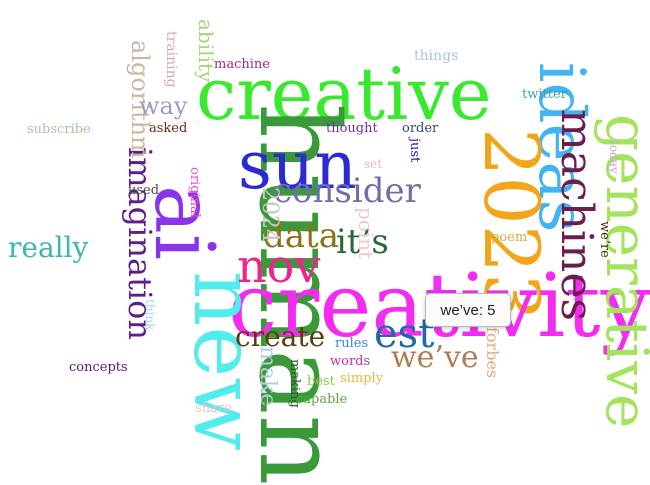  I want to click on word-think: think, so click(150, 315).